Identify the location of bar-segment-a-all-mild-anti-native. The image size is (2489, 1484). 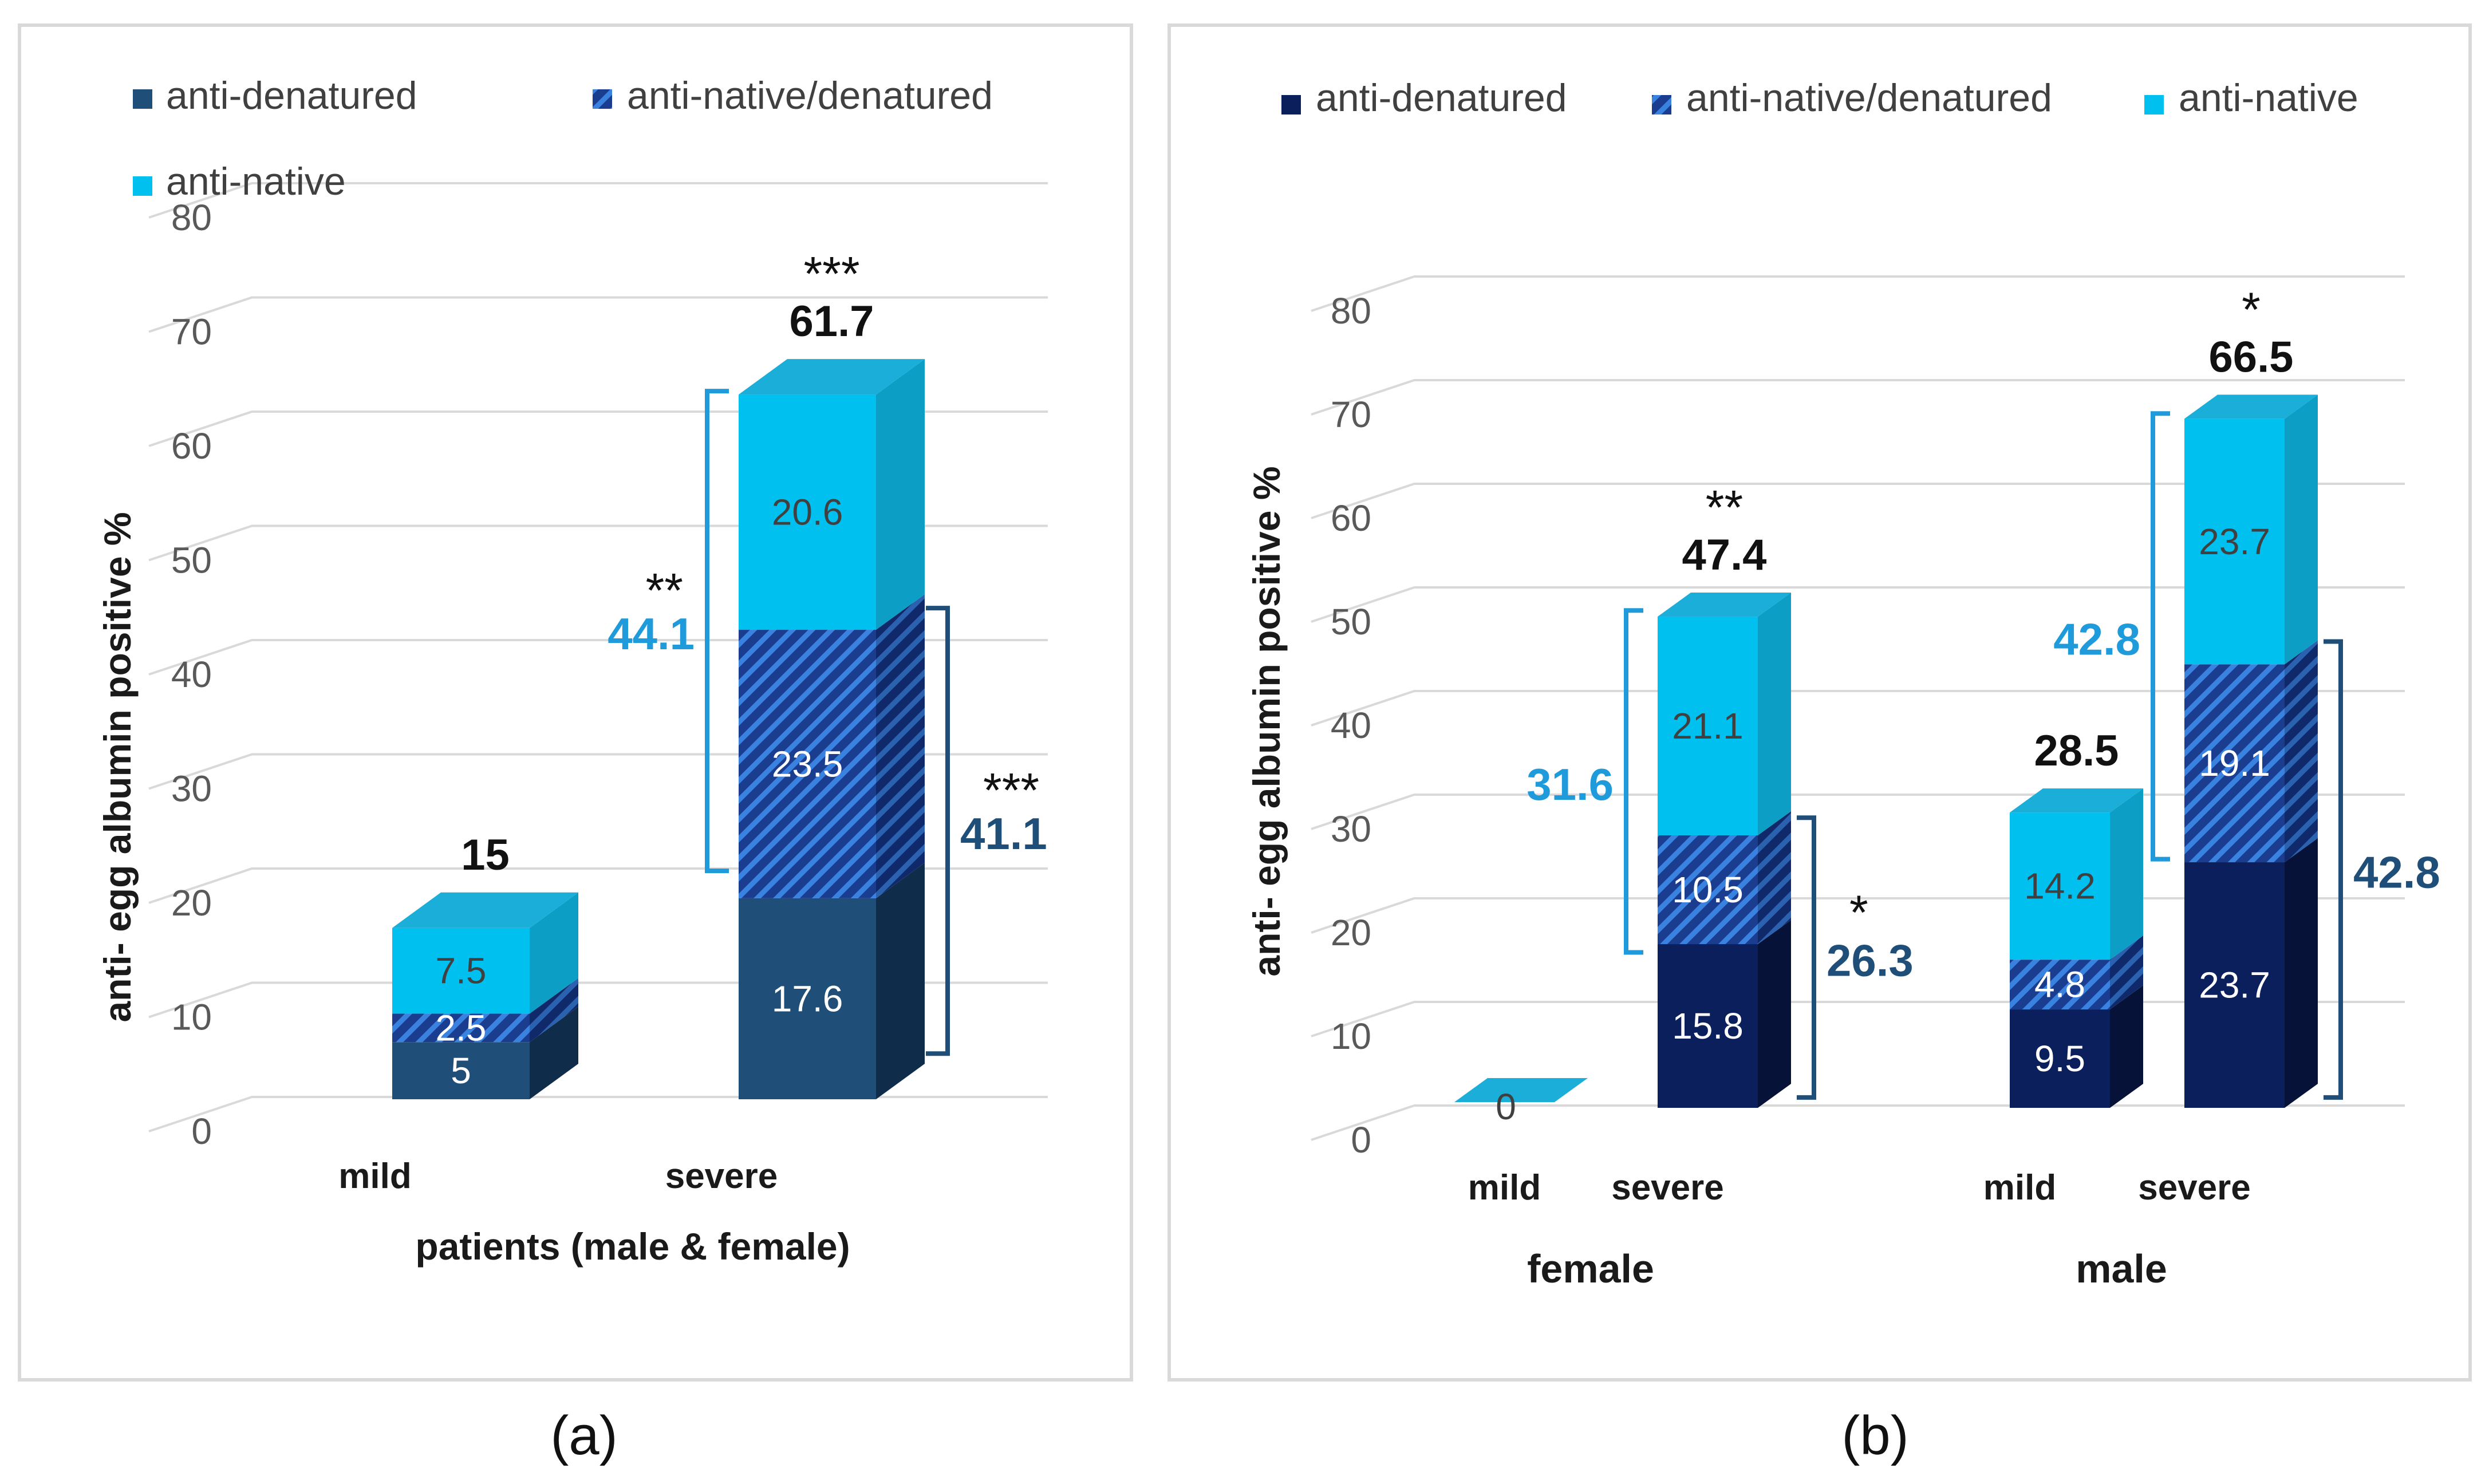
(461, 971).